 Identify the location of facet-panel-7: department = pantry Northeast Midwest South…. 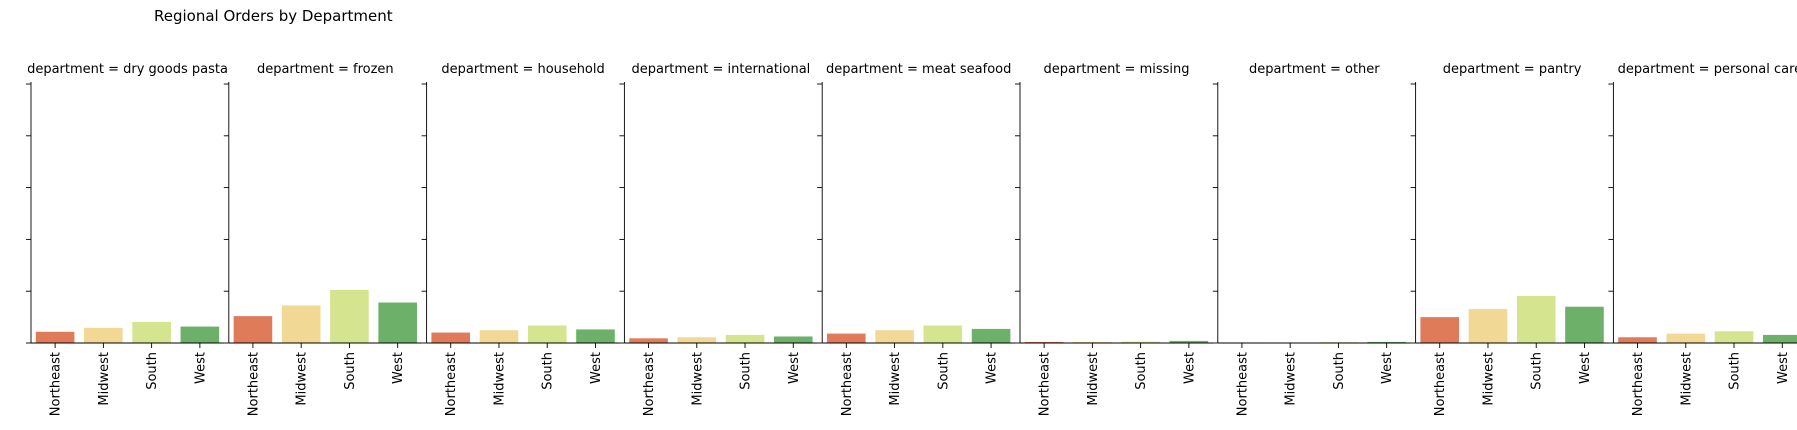
(1509, 239).